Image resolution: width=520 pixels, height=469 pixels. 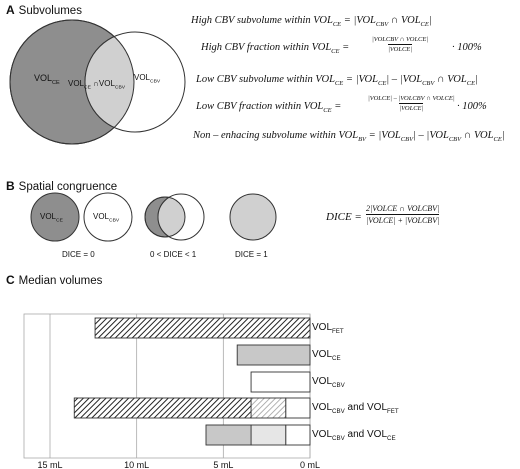 What do you see at coordinates (44, 10) in the screenshot?
I see `section-a-heading: A Subvolumes` at bounding box center [44, 10].